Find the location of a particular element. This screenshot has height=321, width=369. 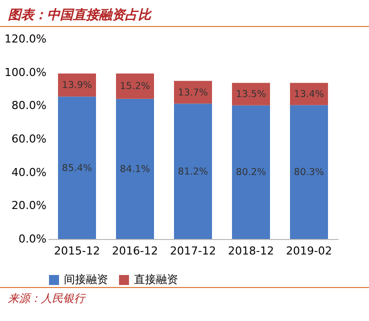

y-tick-label: 60.0% is located at coordinates (29, 139).